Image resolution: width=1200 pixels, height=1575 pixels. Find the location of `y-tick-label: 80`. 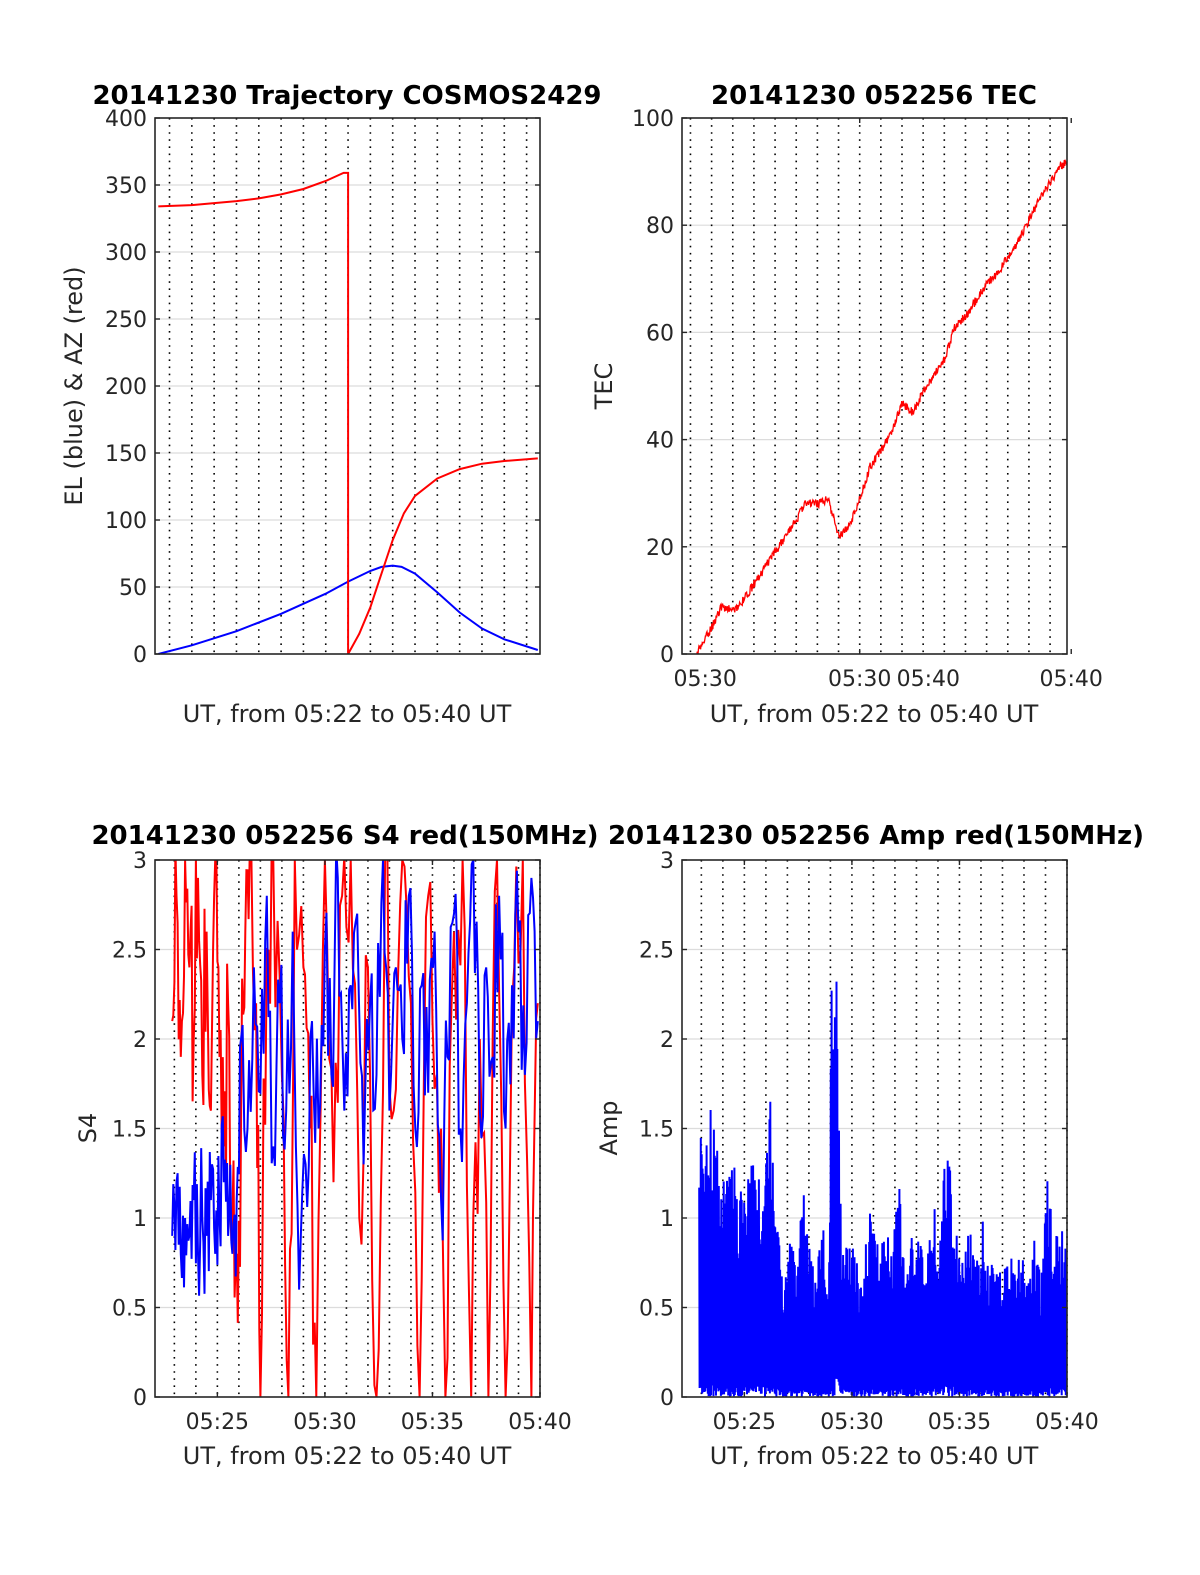

y-tick-label: 80 is located at coordinates (660, 226).